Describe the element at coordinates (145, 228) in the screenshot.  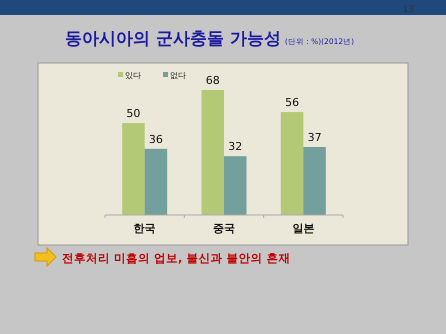
I see `x-tick-label: 한국` at that location.